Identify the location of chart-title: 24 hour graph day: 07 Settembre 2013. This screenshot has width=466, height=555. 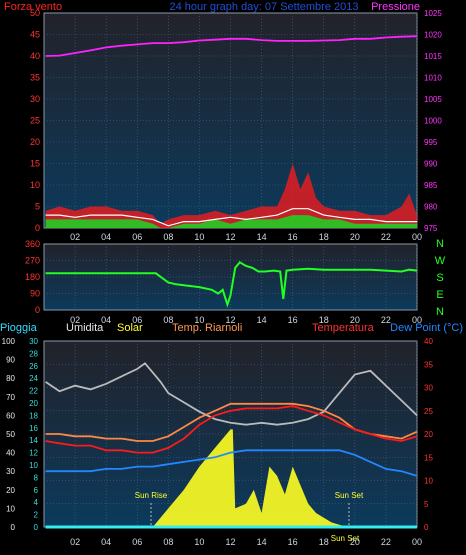
(264, 7).